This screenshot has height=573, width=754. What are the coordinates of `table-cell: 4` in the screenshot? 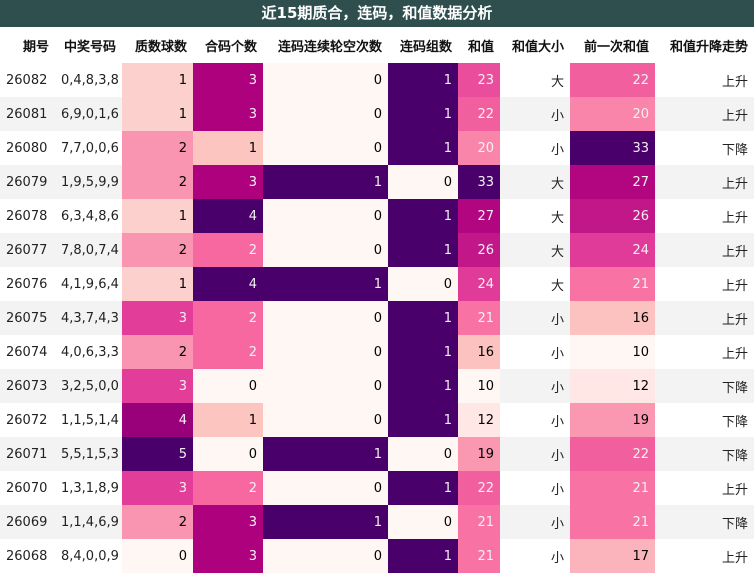 It's located at (228, 216).